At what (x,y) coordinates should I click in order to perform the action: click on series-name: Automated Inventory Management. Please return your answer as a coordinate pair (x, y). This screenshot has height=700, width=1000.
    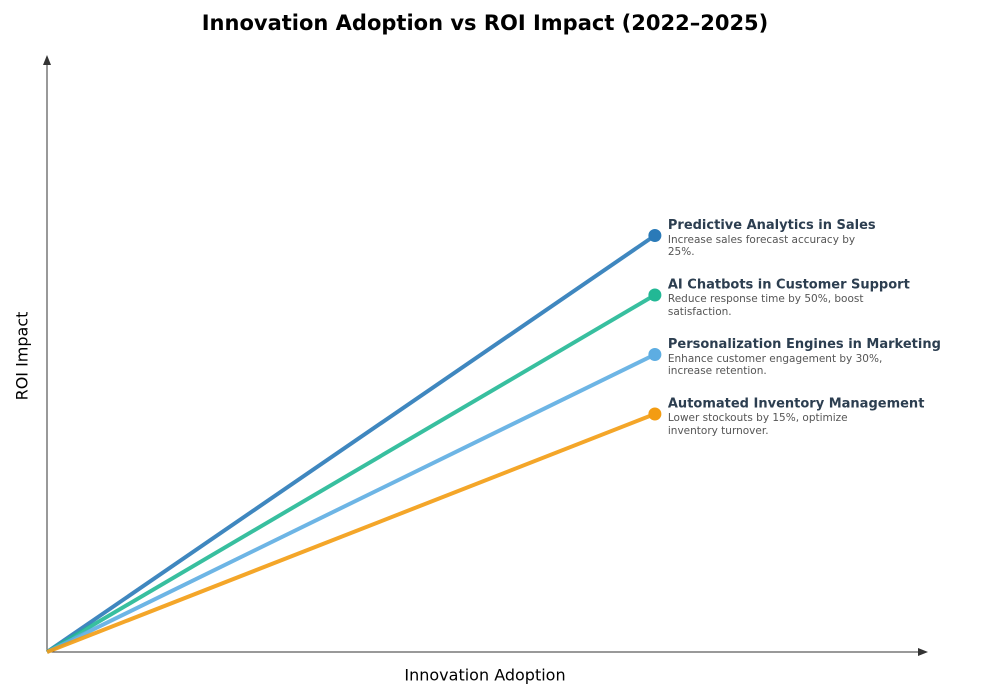
    Looking at the image, I should click on (796, 404).